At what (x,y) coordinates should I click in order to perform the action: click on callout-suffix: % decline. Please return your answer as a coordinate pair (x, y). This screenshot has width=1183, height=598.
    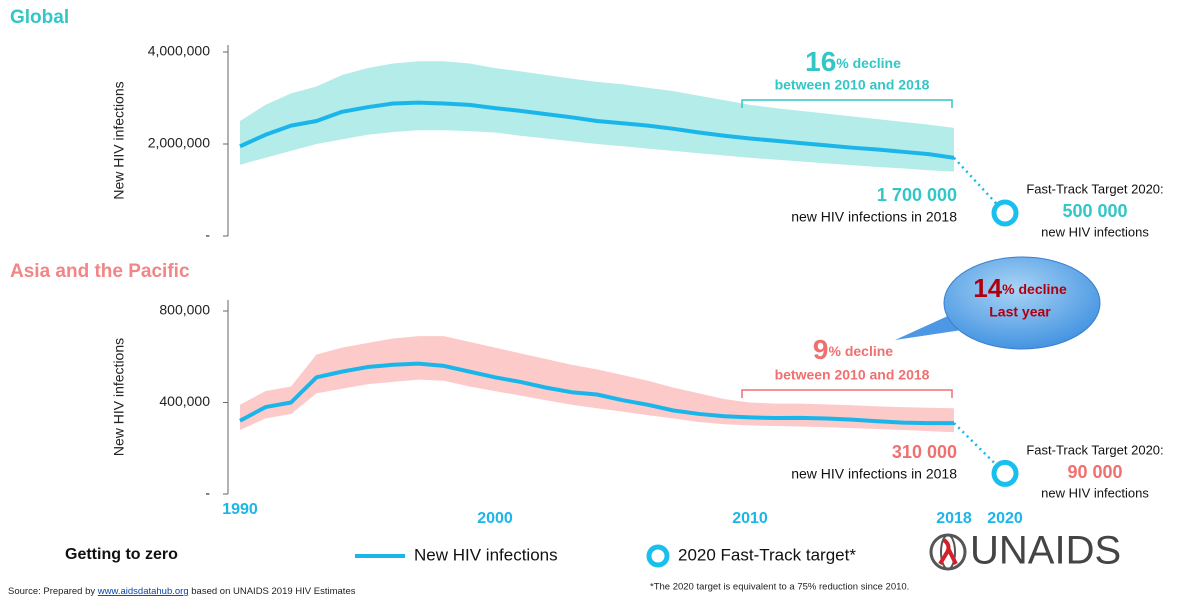
    Looking at the image, I should click on (1034, 289).